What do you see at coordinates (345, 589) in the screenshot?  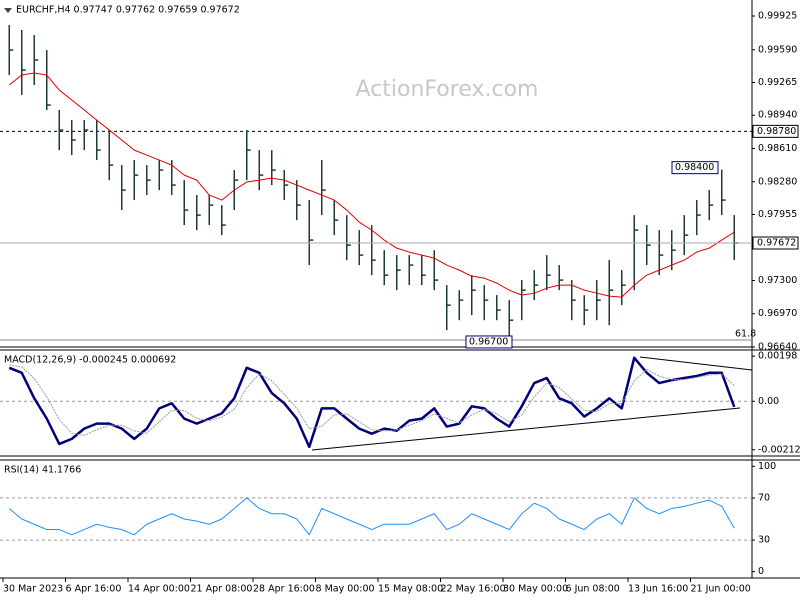 I see `x-tick-label: 8 May 00:00` at bounding box center [345, 589].